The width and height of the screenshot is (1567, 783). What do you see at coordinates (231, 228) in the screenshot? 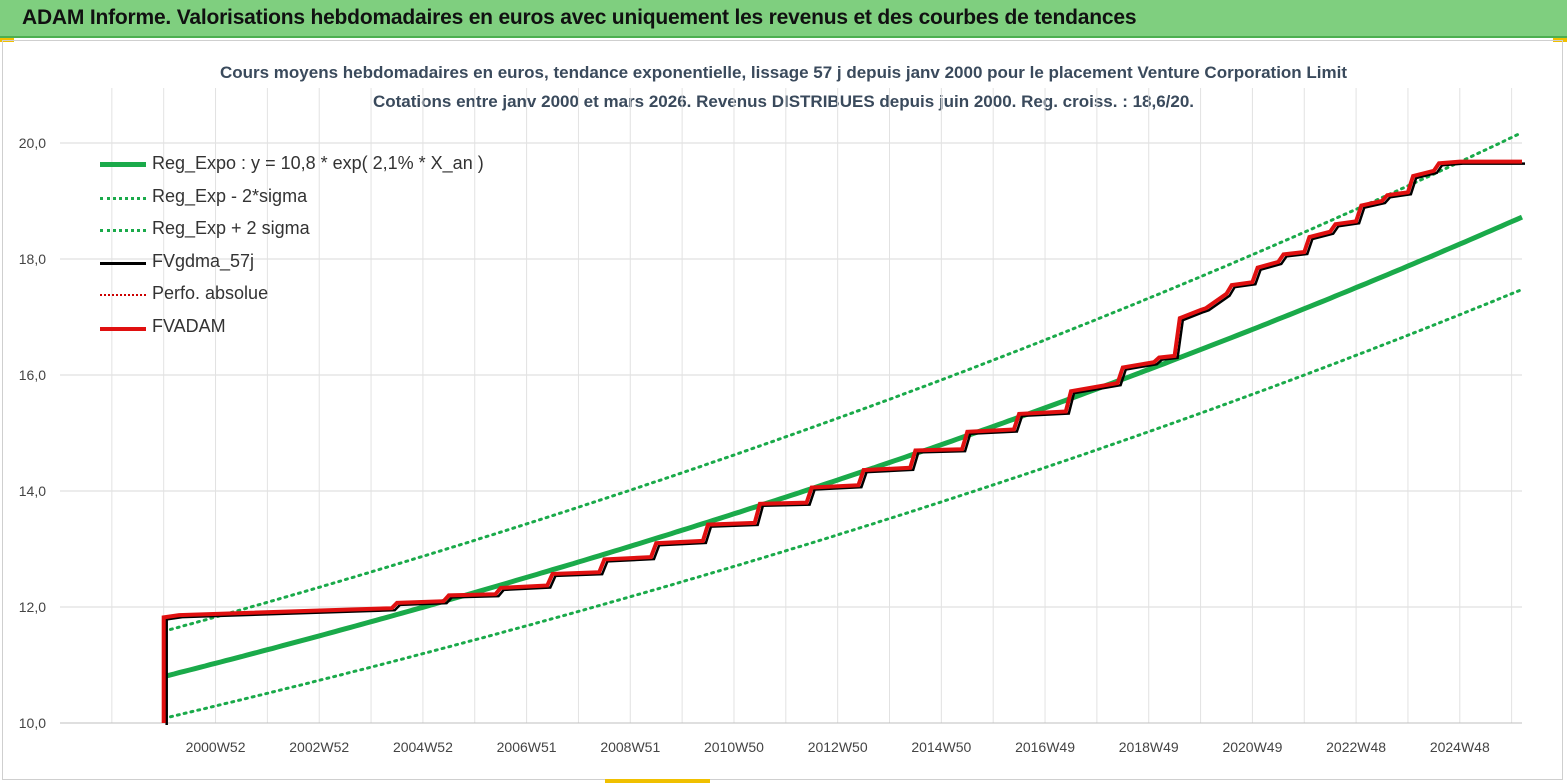
I see `legend-label-reg-exp-plus: Reg_Exp + 2 sigma` at bounding box center [231, 228].